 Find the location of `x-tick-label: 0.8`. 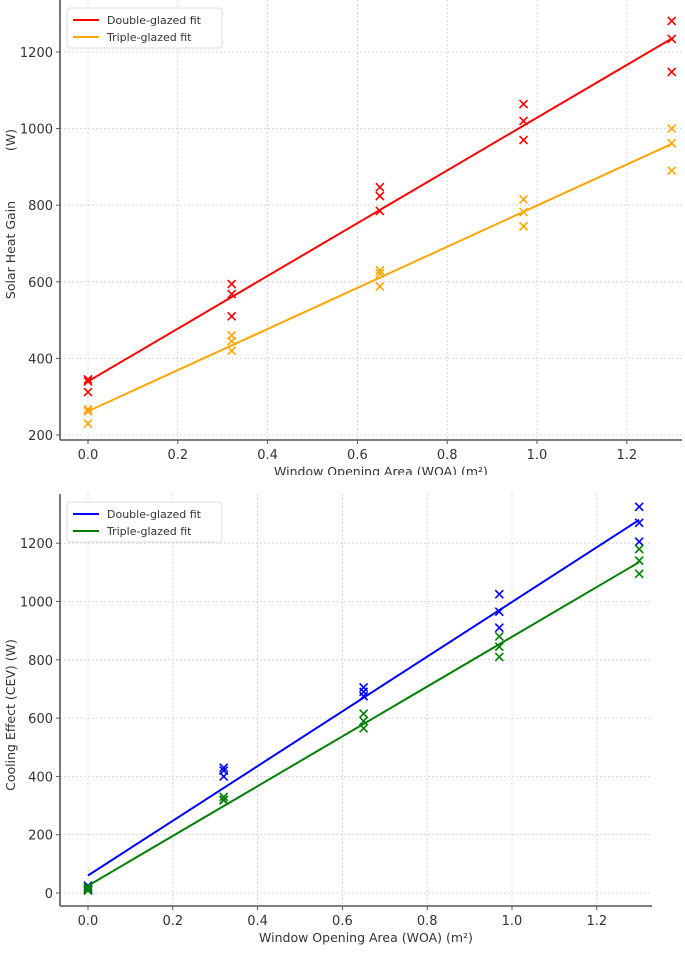

x-tick-label: 0.8 is located at coordinates (427, 921).